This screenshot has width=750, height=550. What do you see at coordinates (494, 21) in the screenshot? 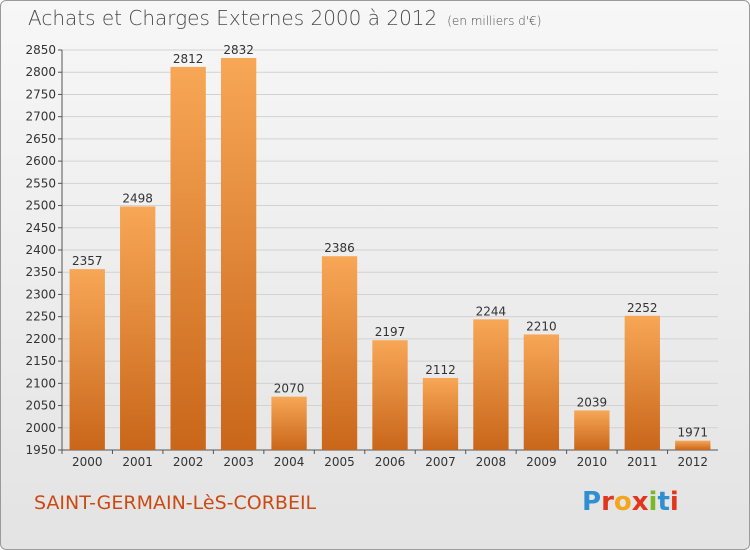
I see `chart-subtitle: (en milliers d'€)` at bounding box center [494, 21].